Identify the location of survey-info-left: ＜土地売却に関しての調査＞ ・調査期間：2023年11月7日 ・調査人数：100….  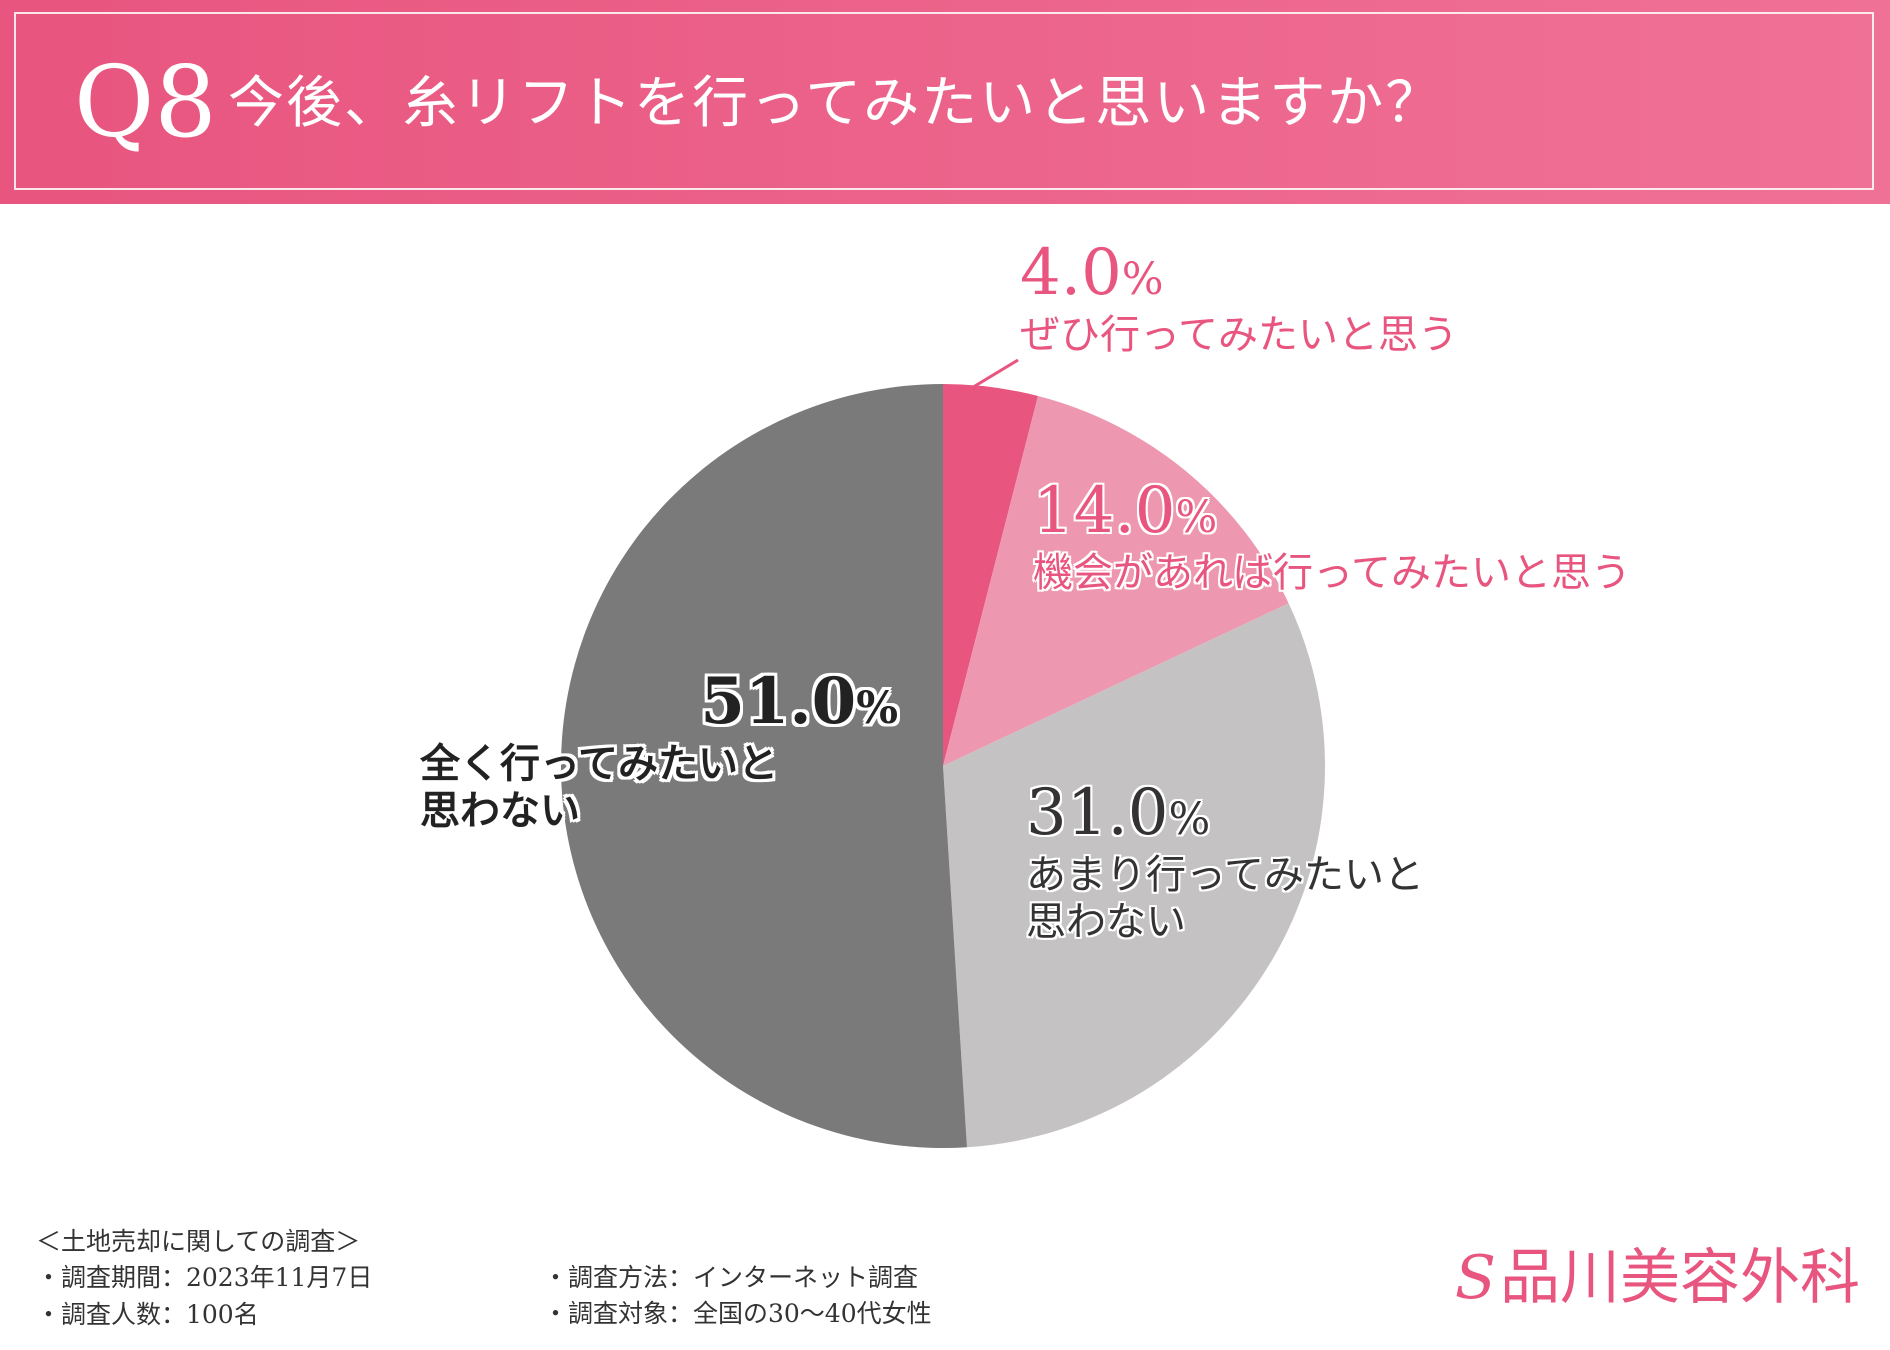
(204, 1278).